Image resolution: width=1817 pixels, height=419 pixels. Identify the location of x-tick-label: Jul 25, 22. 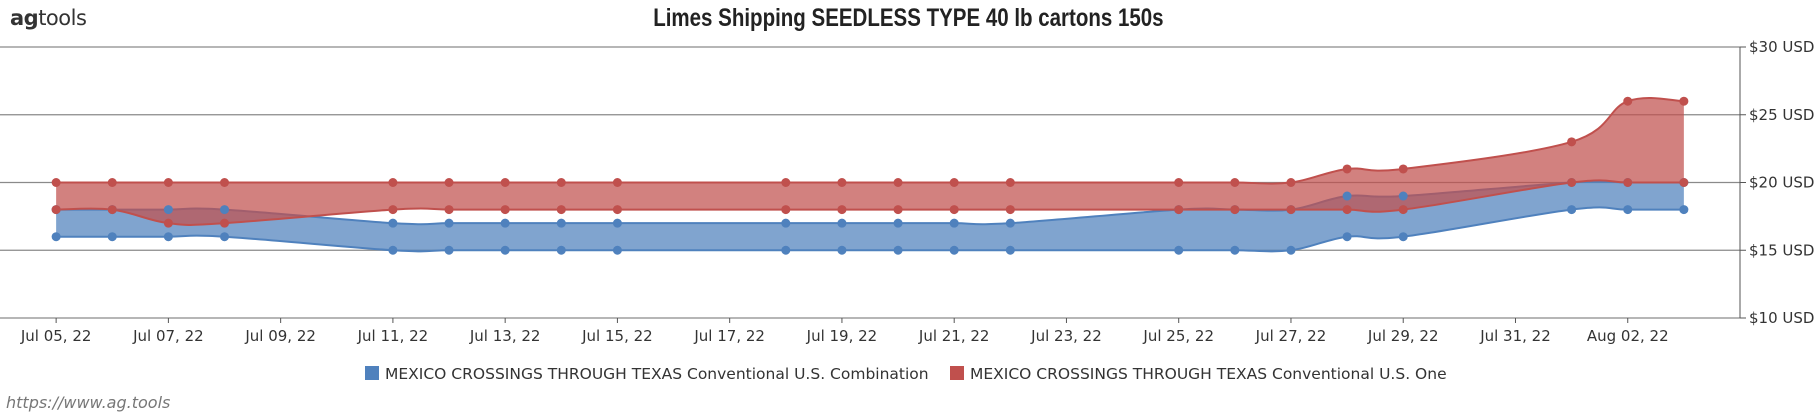
(1178, 336).